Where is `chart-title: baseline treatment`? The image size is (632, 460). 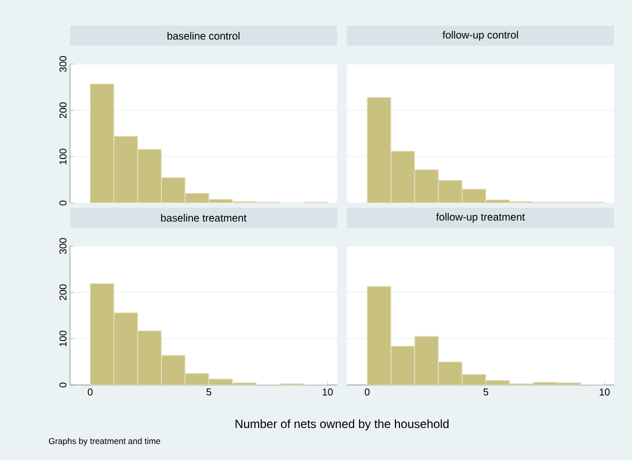 chart-title: baseline treatment is located at coordinates (203, 218).